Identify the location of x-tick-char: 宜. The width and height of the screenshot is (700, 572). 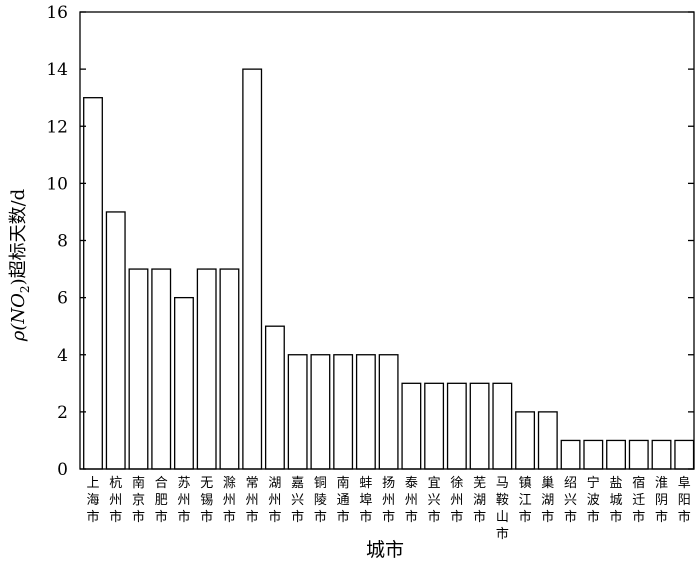
(434, 483).